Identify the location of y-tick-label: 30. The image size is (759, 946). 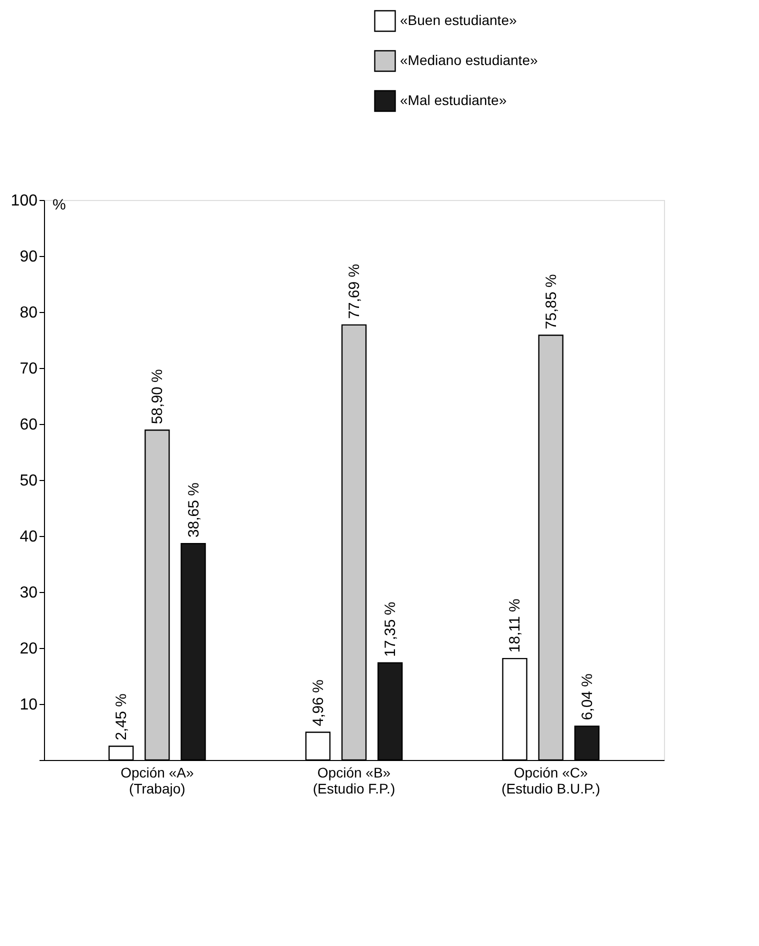
(29, 593).